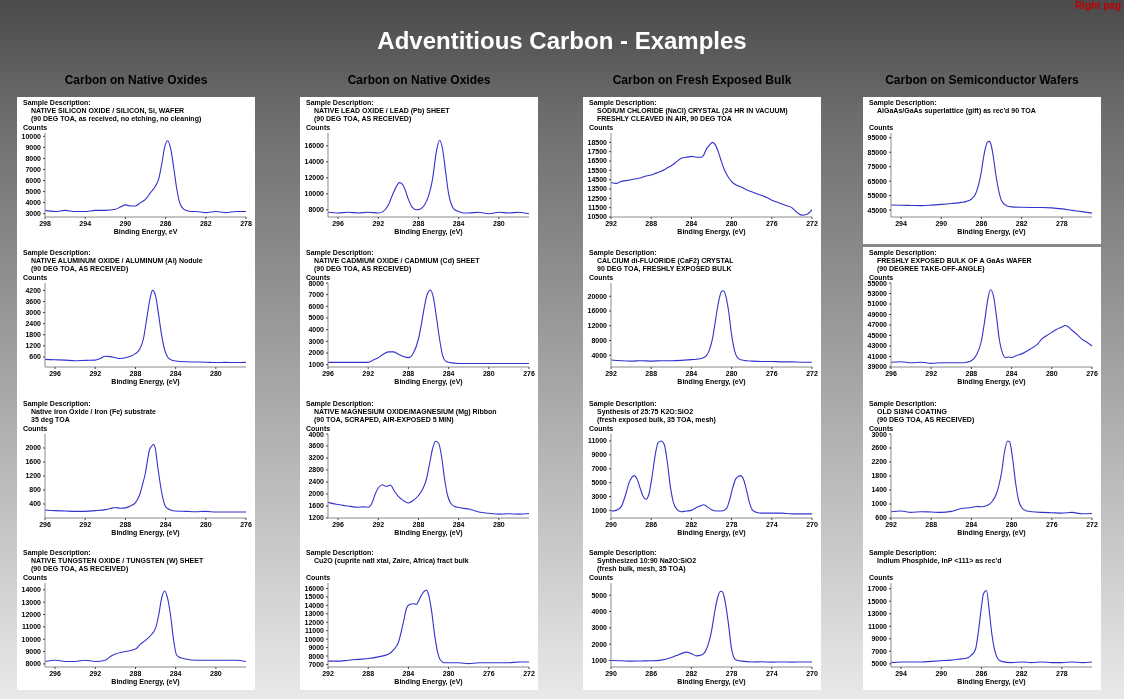 The image size is (1124, 699). I want to click on text: Carbon on Fresh Exposed Bulk, so click(702, 80).